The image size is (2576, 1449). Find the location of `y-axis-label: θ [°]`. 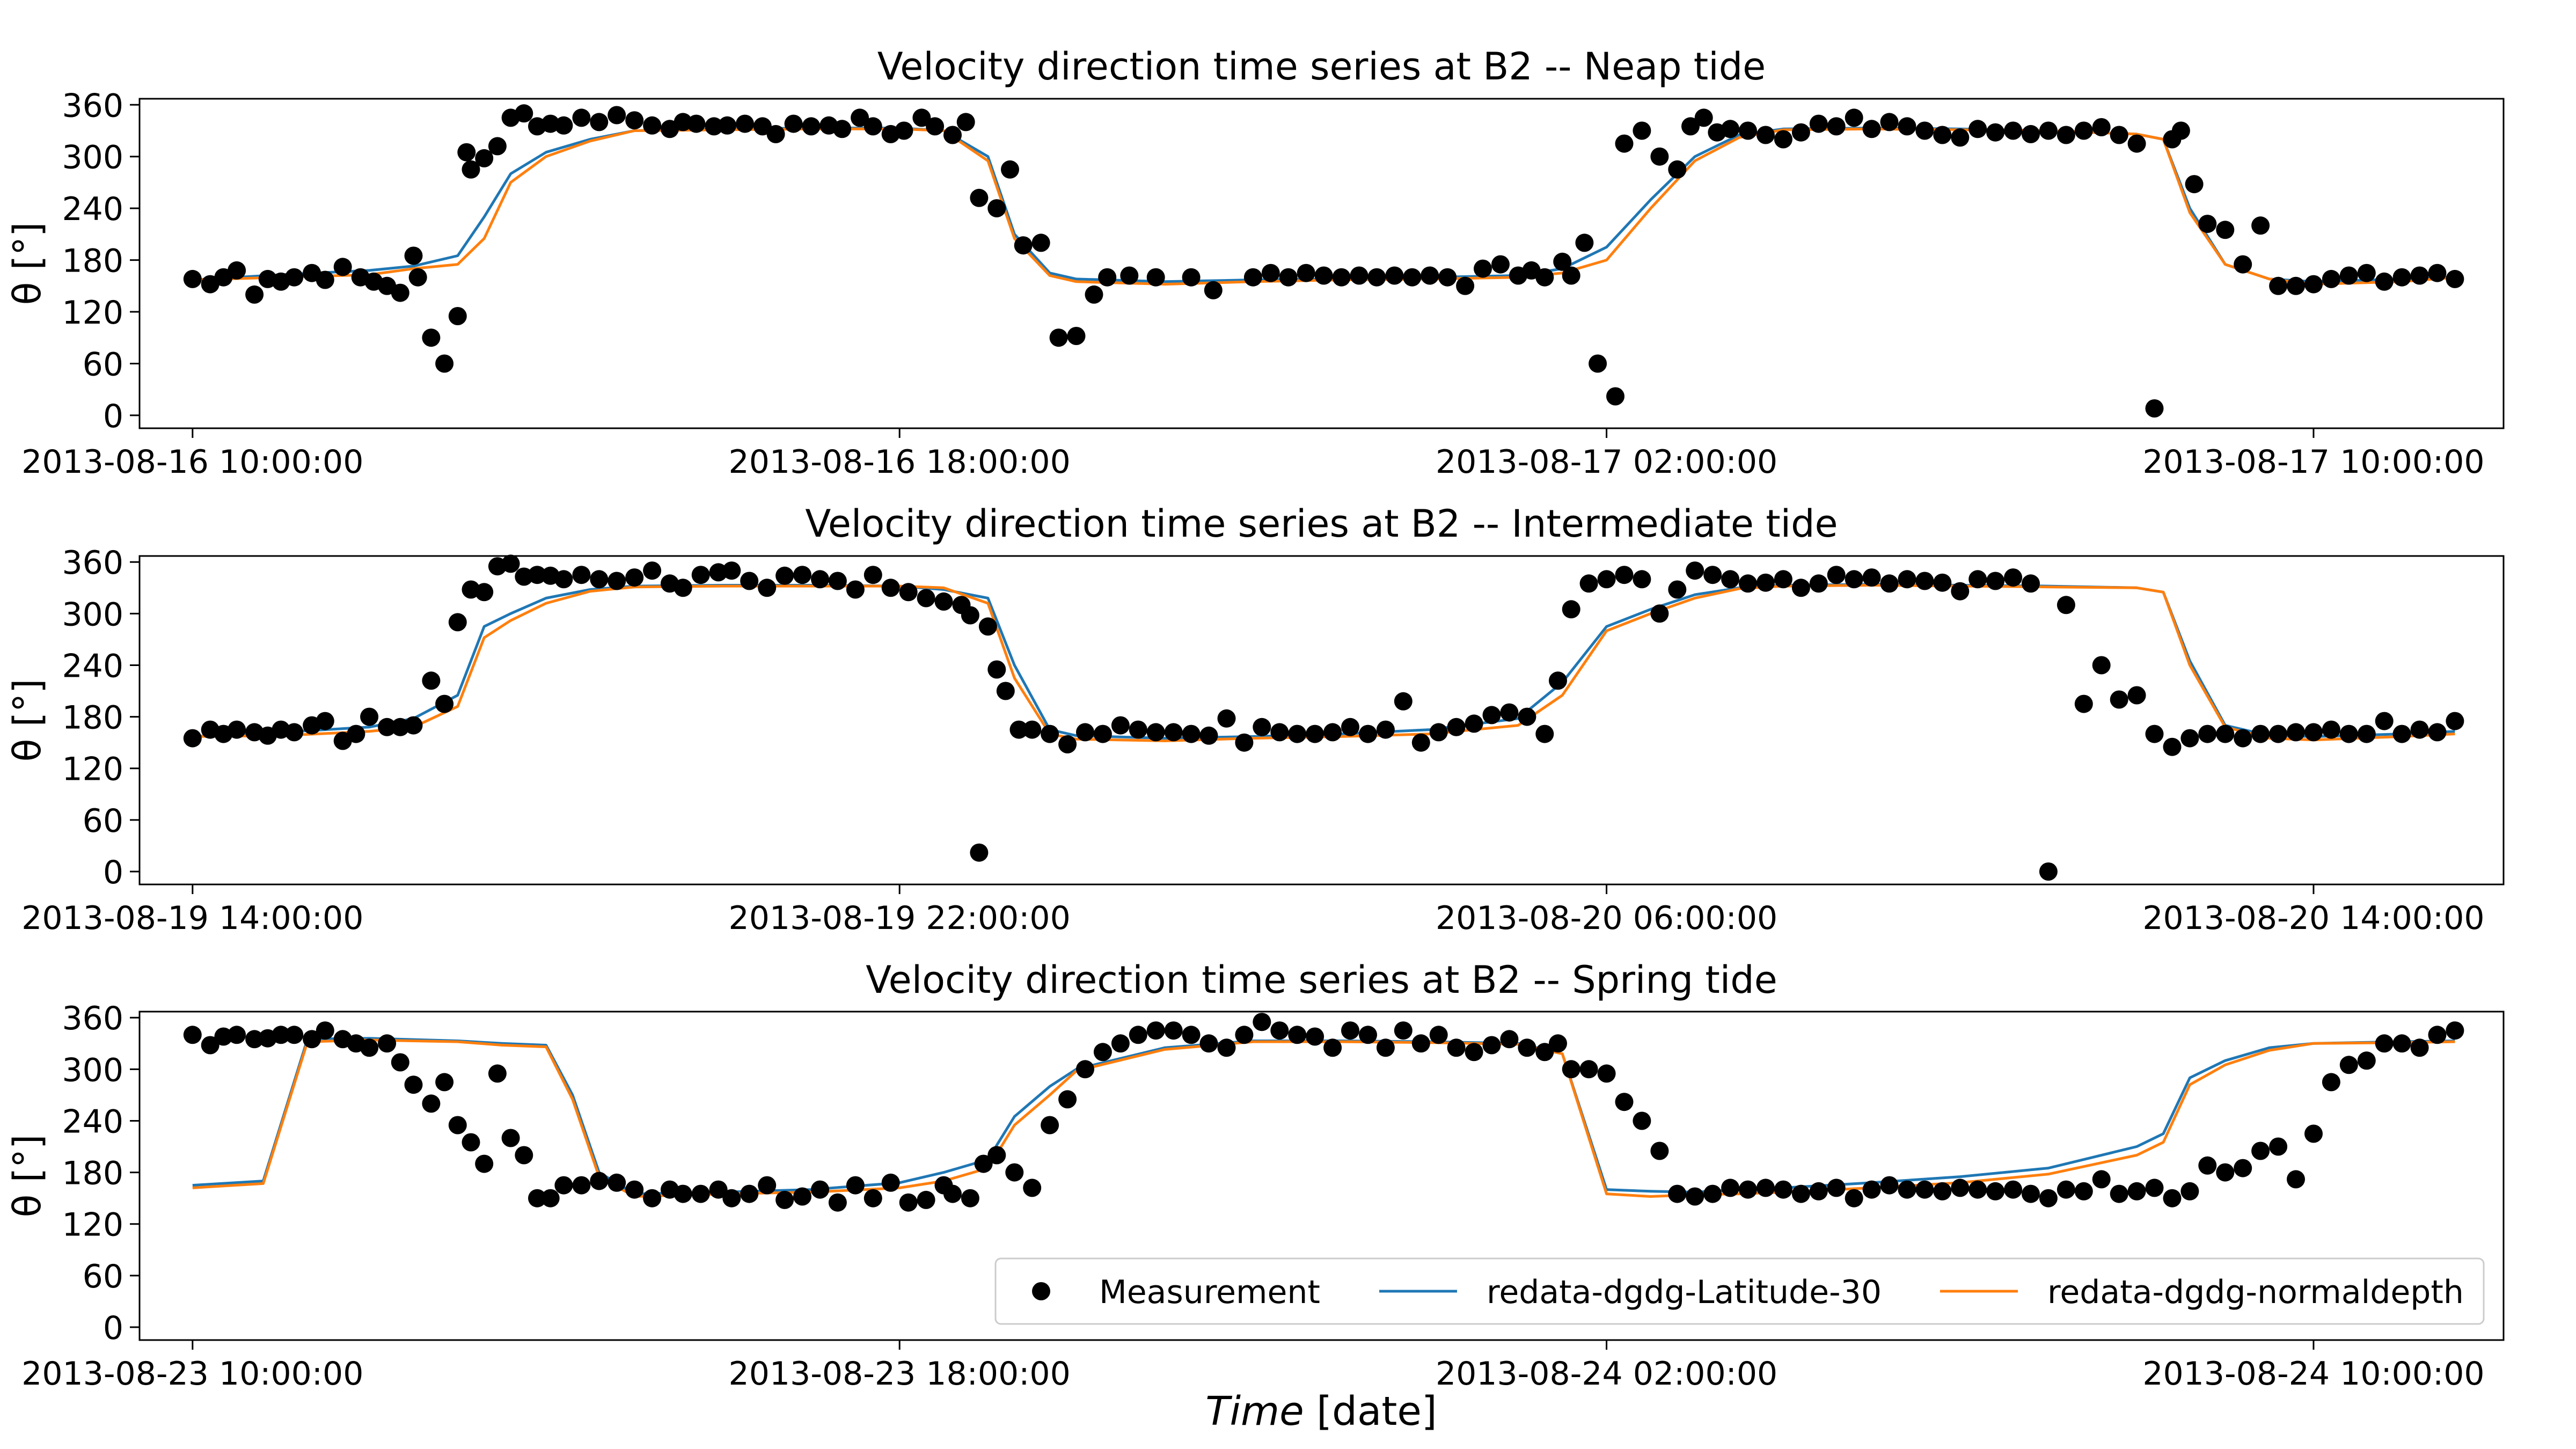

y-axis-label: θ [°] is located at coordinates (27, 1176).